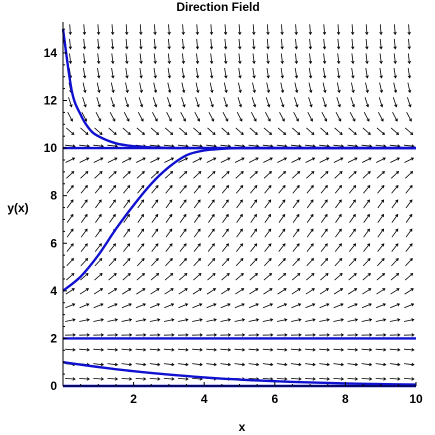  Describe the element at coordinates (239, 373) in the screenshot. I see `solution-curve` at that location.